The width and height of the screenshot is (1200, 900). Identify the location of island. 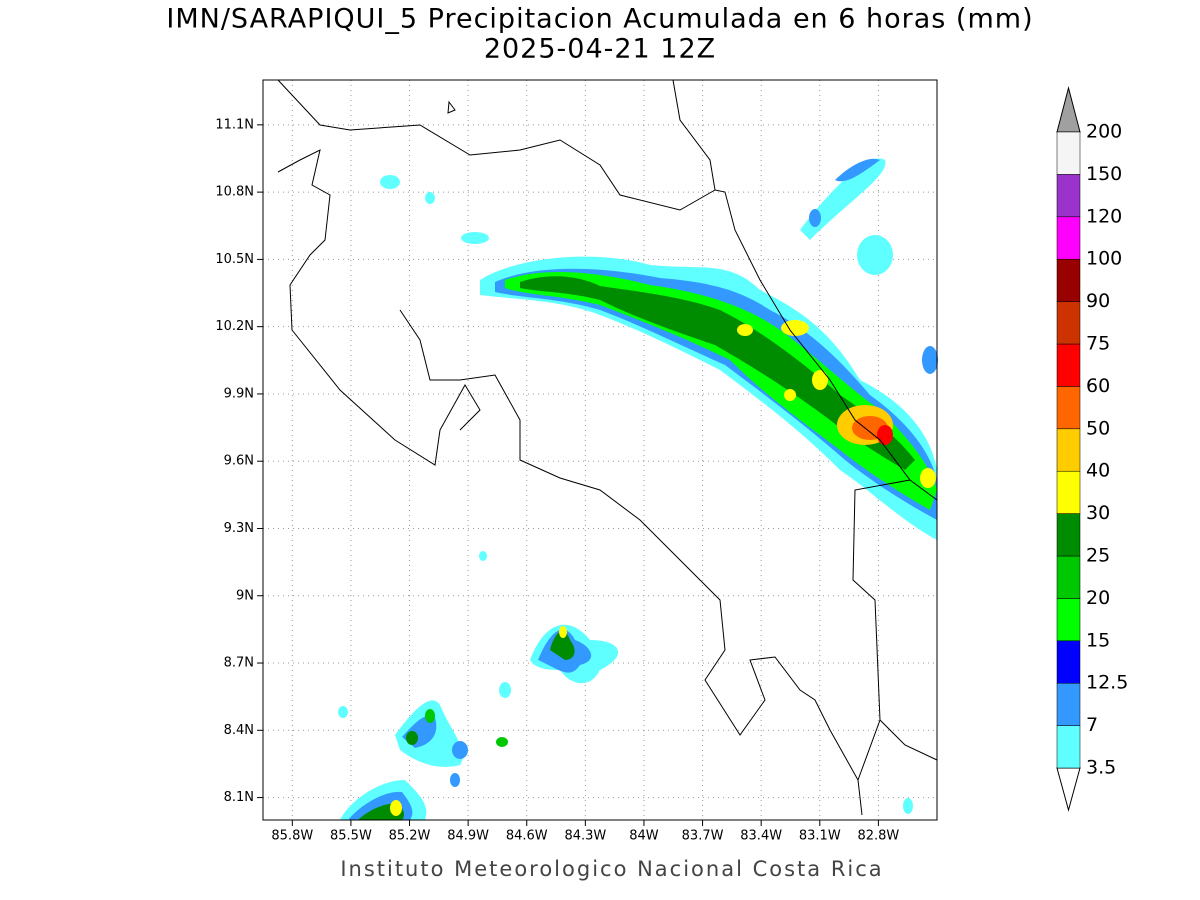
(451, 107).